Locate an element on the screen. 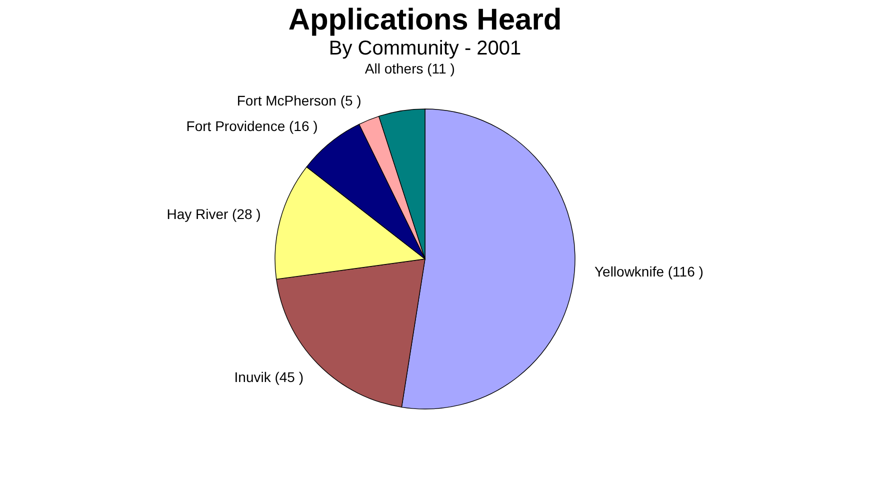 The height and width of the screenshot is (483, 893). slice-label: Fort McPherson (5 ) is located at coordinates (299, 100).